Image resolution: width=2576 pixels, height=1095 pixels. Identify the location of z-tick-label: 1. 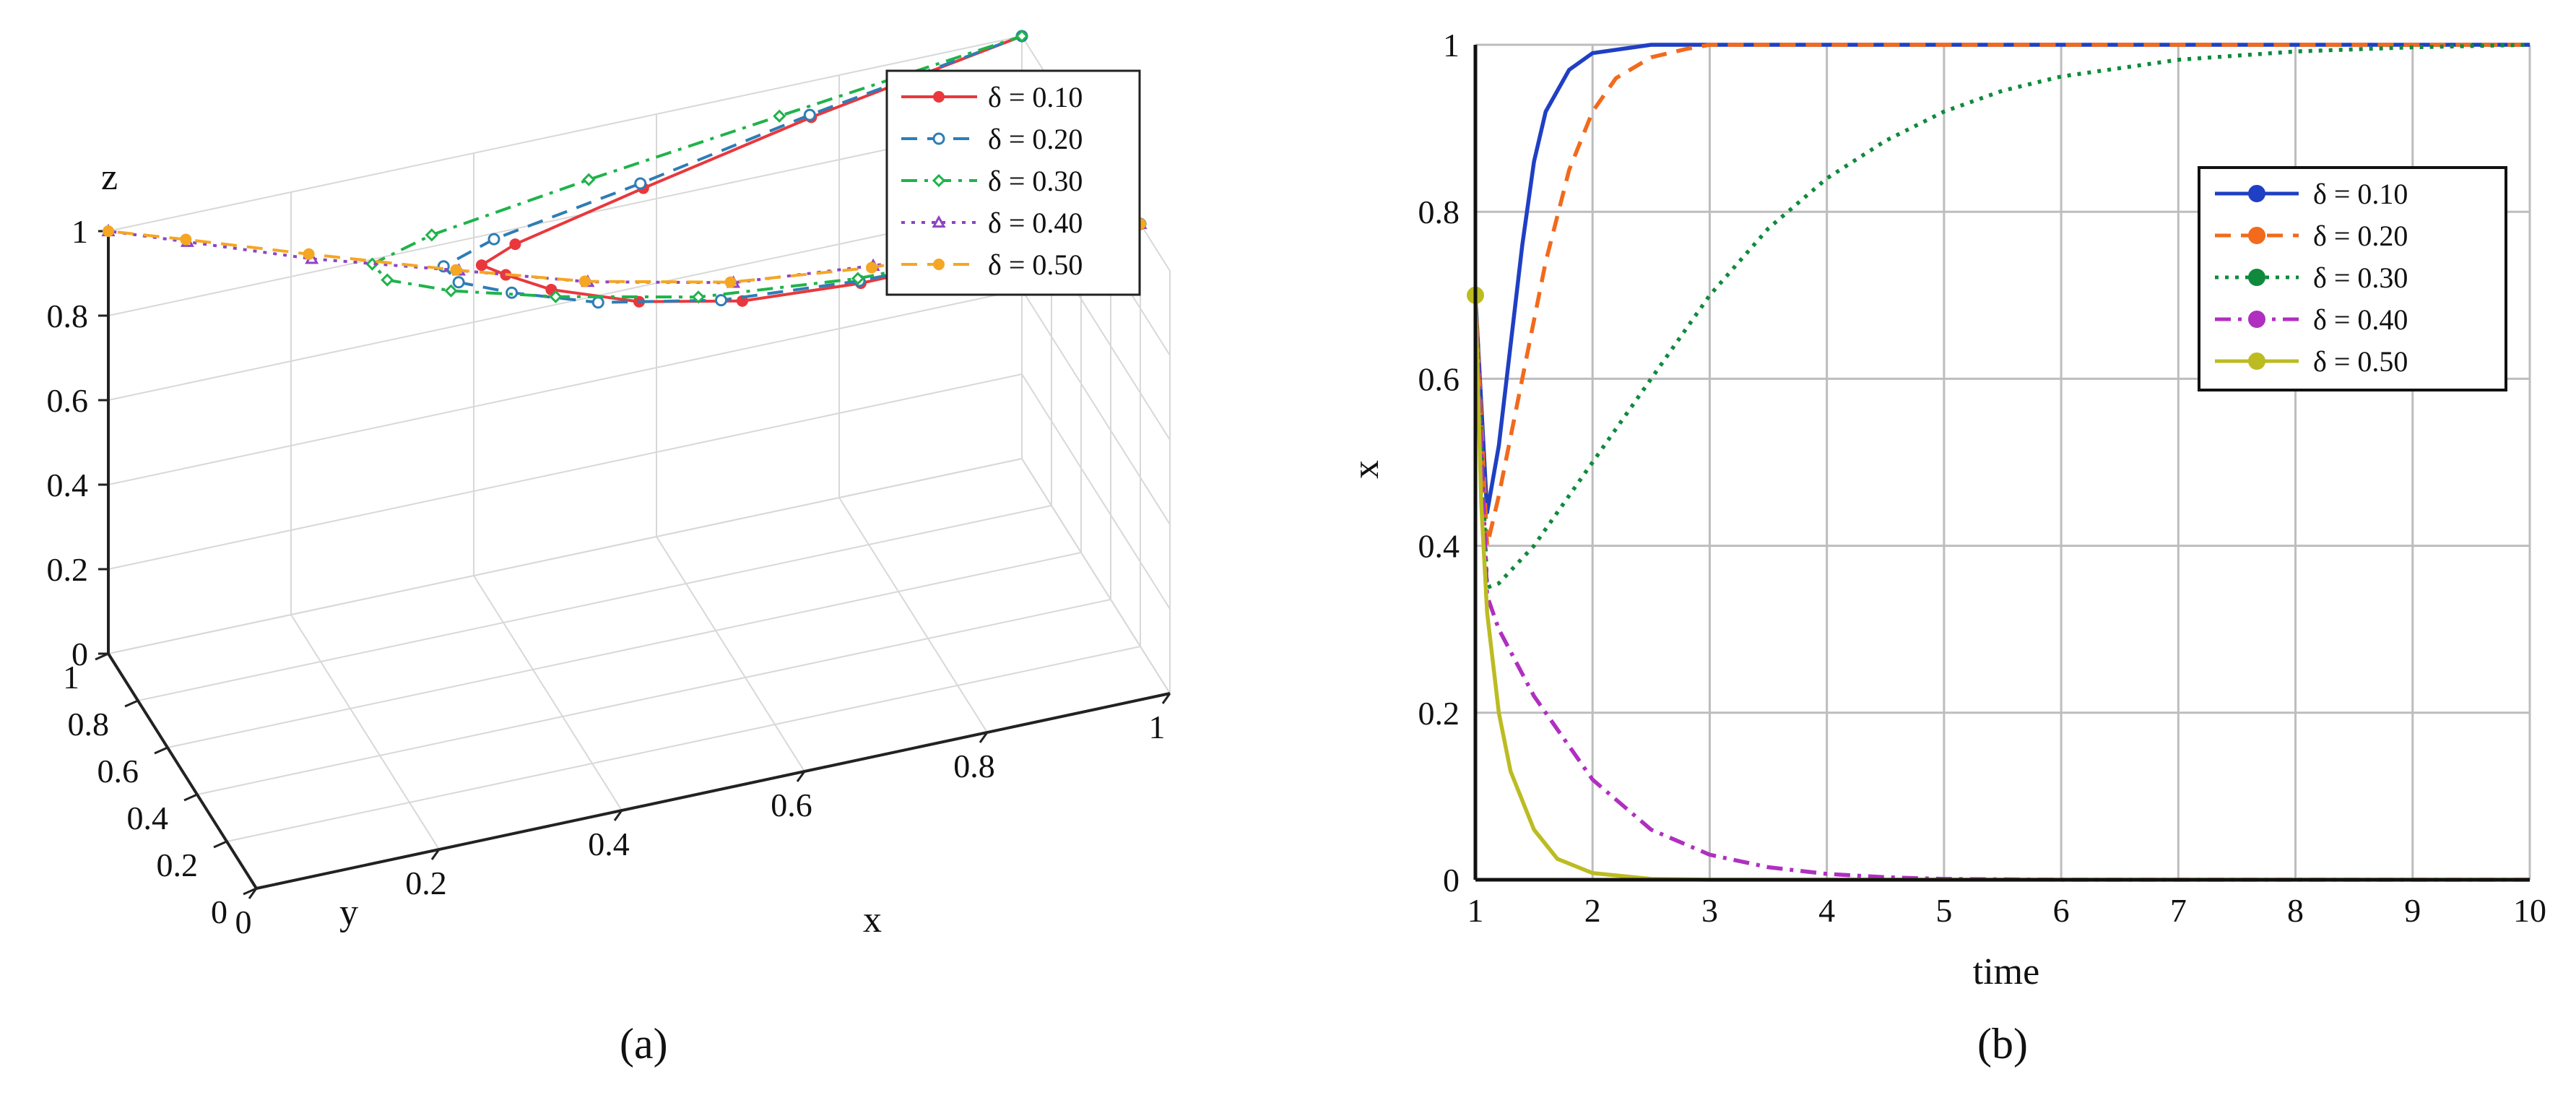
(79, 232).